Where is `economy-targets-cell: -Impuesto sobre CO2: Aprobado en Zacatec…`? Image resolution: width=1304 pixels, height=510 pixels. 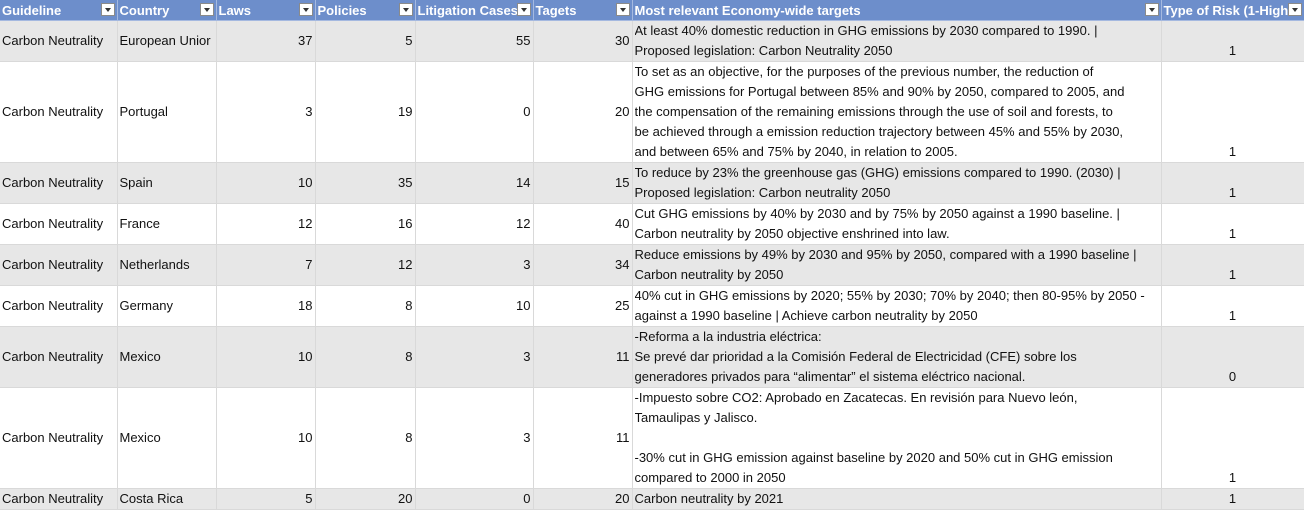
economy-targets-cell: -Impuesto sobre CO2: Aprobado en Zacatec… is located at coordinates (897, 438).